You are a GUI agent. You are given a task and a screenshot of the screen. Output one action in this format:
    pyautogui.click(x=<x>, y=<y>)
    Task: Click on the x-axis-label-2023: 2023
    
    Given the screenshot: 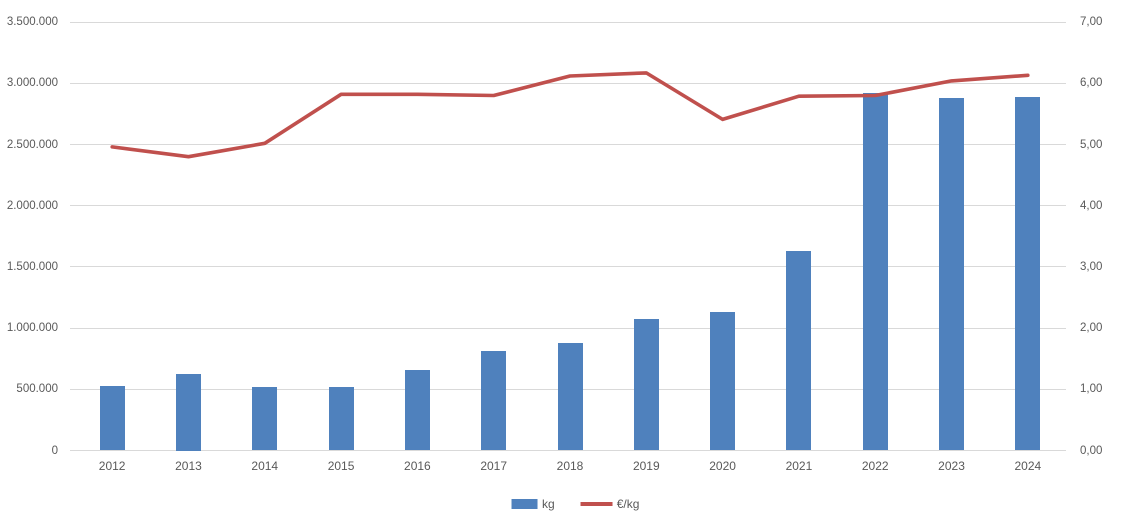 What is the action you would take?
    pyautogui.click(x=951, y=466)
    